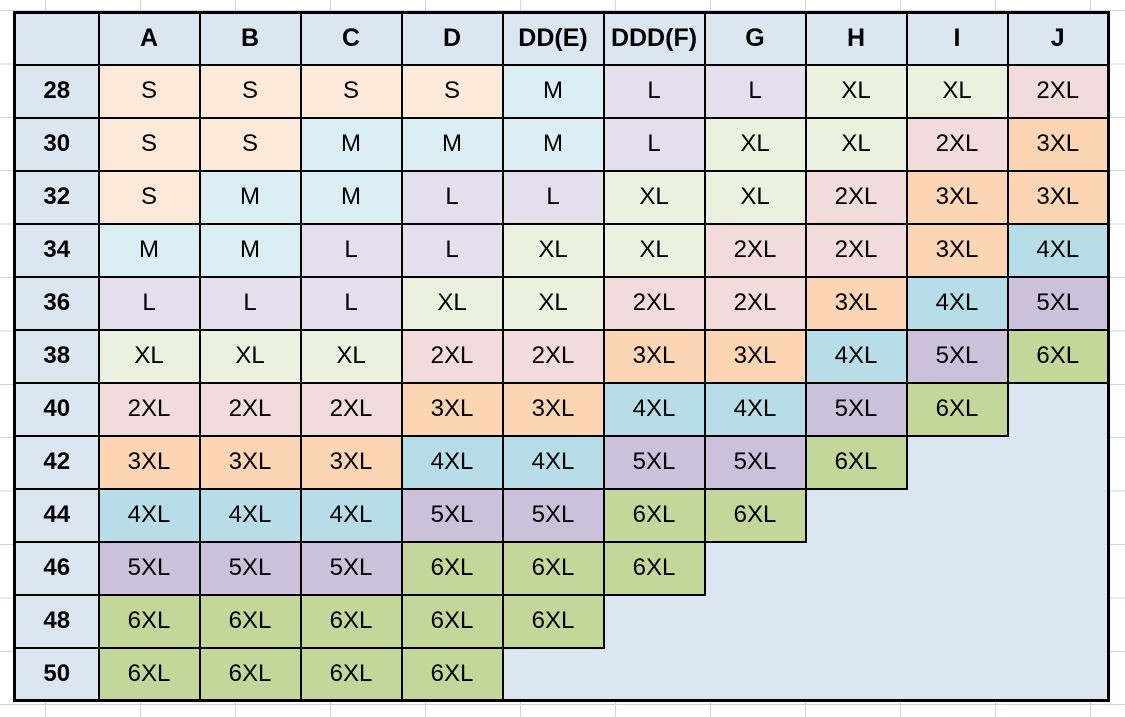 The height and width of the screenshot is (717, 1125). Describe the element at coordinates (56, 144) in the screenshot. I see `row-header-30: 30` at that location.